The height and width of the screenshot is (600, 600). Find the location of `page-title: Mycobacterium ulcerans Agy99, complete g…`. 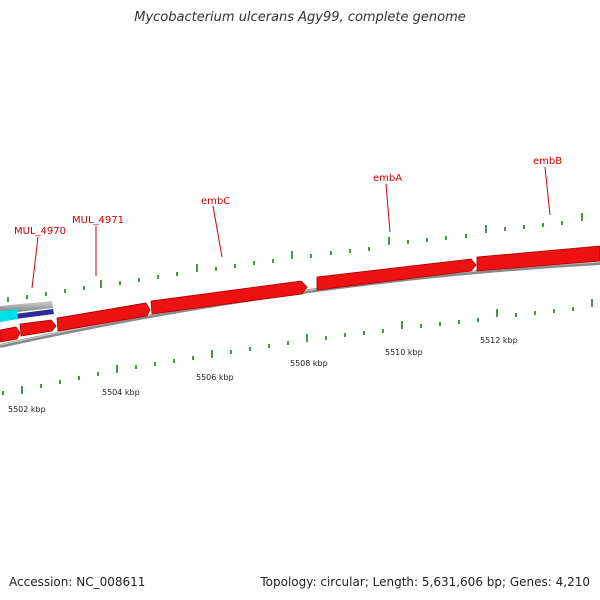

page-title: Mycobacterium ulcerans Agy99, complete g… is located at coordinates (300, 17).